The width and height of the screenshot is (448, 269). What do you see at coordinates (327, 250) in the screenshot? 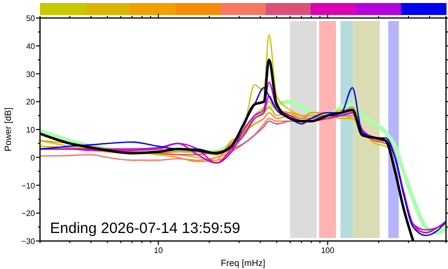
I see `x-tick-label: 100` at bounding box center [327, 250].